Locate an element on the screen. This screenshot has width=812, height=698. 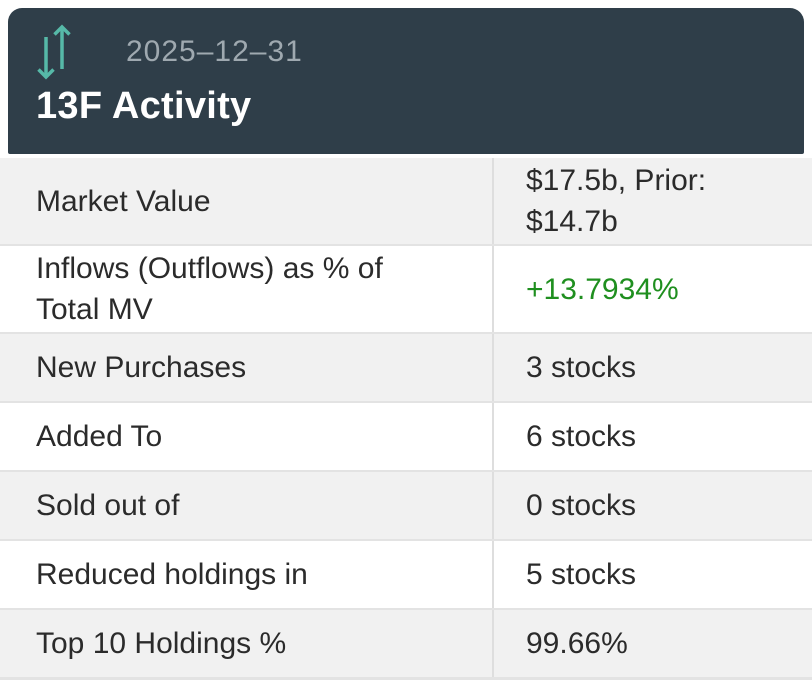
row-value: +13.7934% is located at coordinates (652, 289).